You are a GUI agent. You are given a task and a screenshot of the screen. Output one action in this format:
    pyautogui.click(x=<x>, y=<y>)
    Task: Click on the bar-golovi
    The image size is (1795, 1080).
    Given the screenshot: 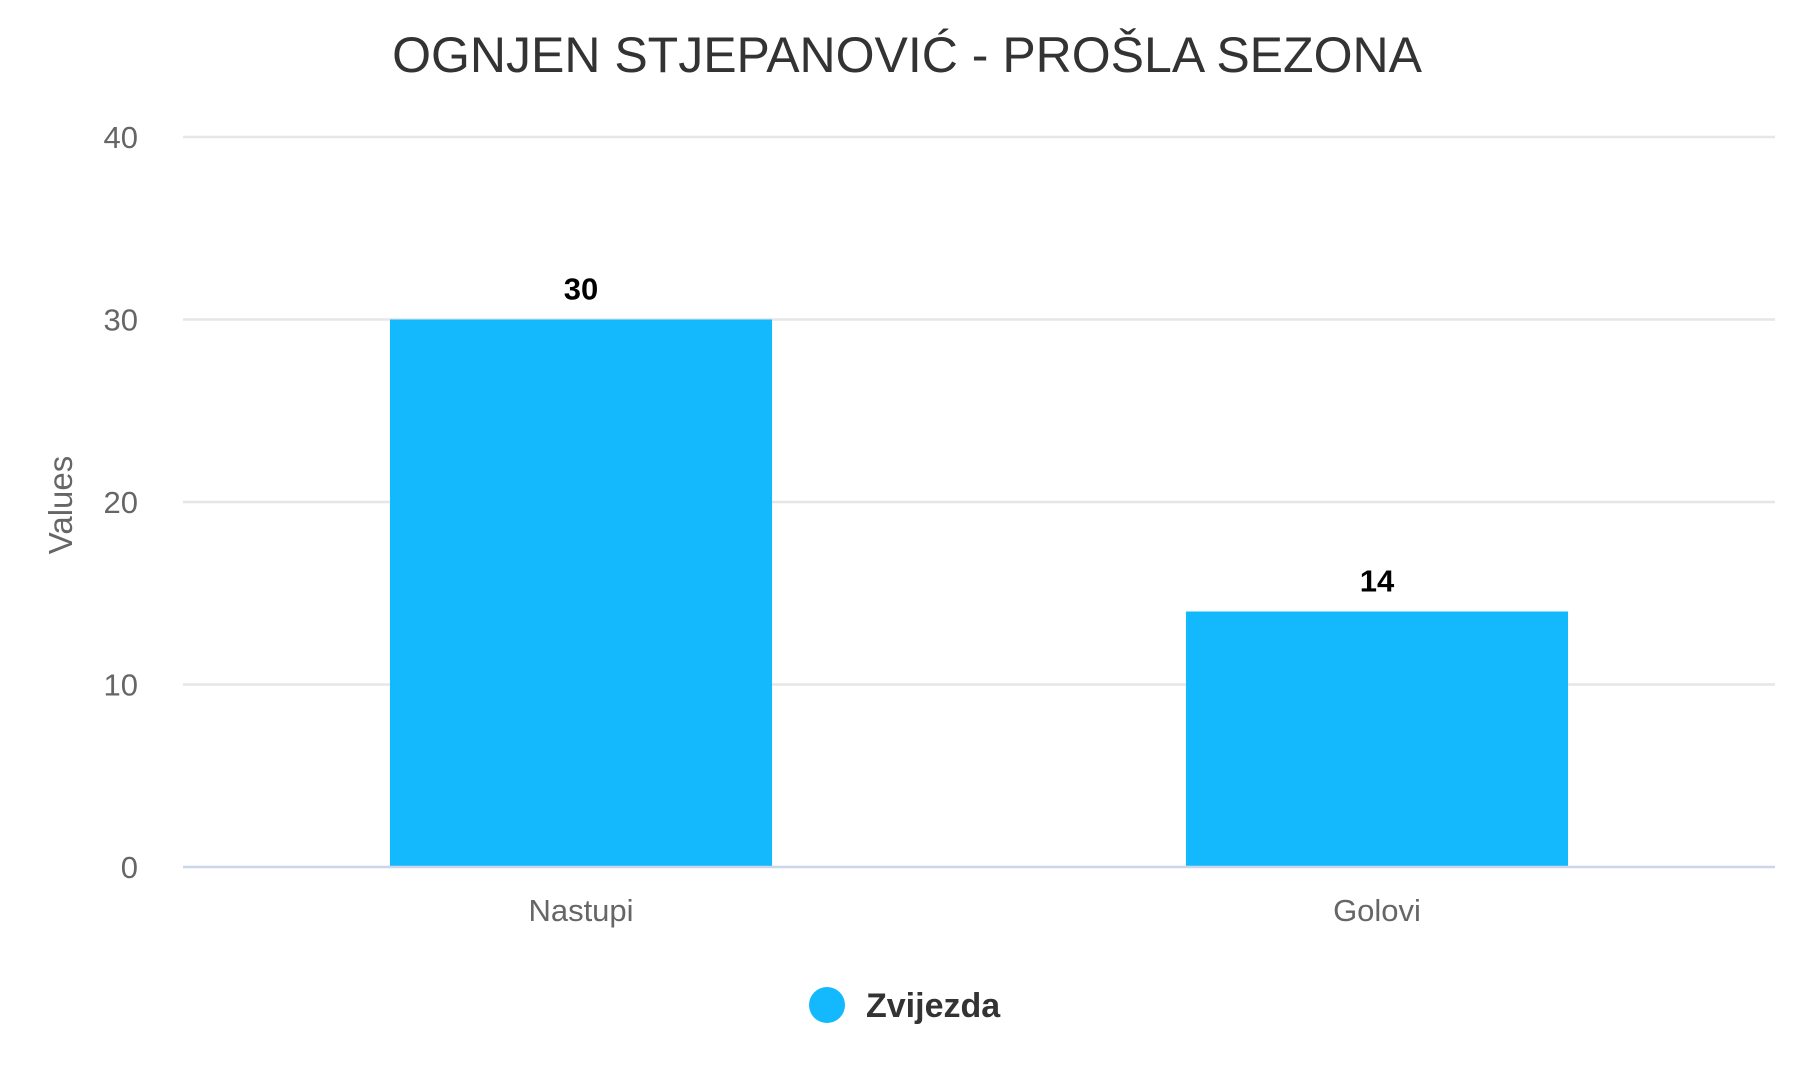 What is the action you would take?
    pyautogui.click(x=1377, y=739)
    